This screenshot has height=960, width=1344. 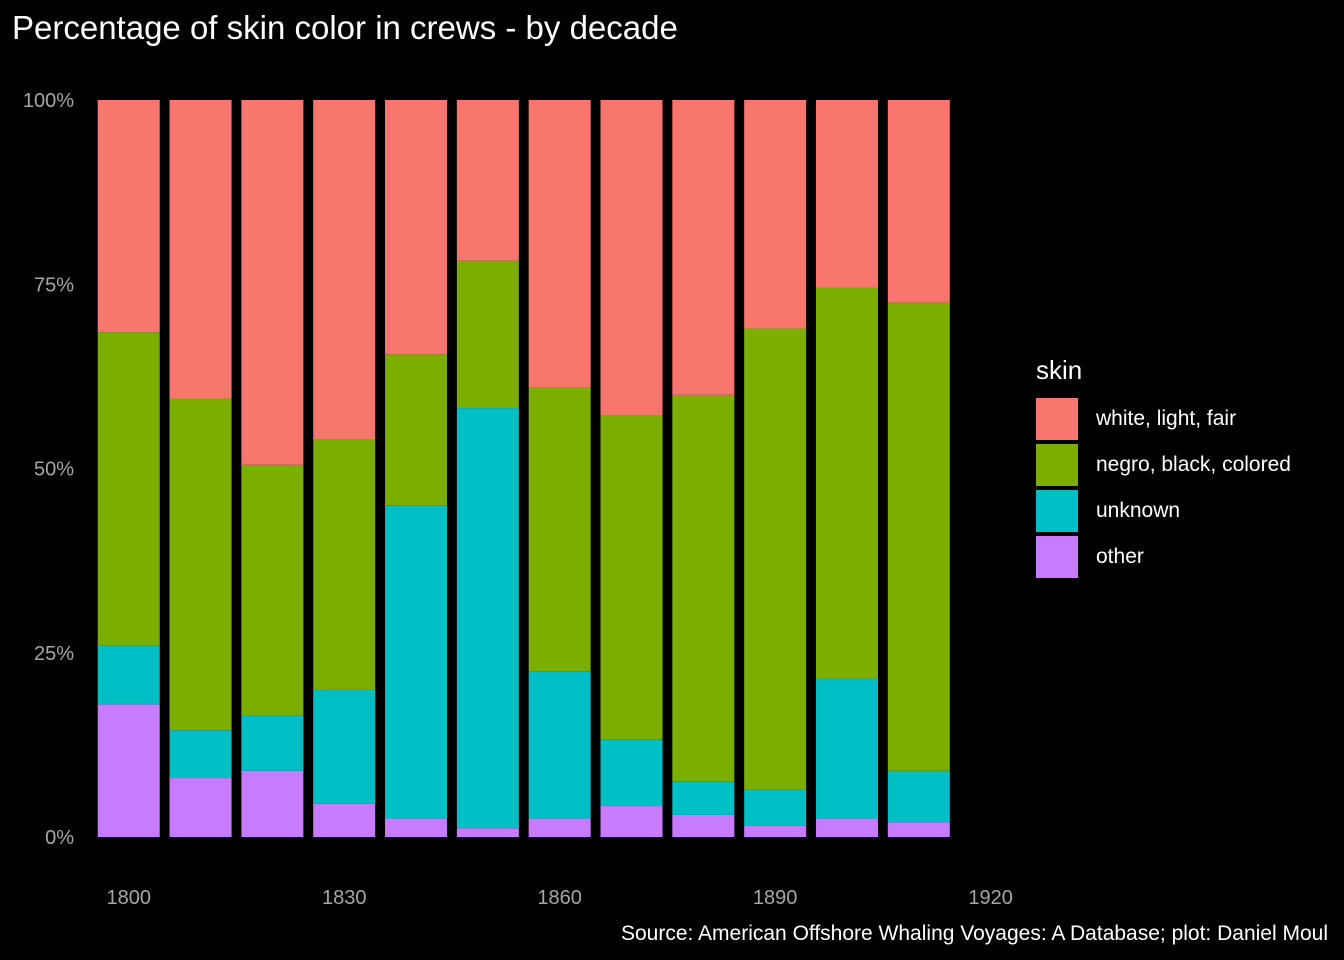 What do you see at coordinates (1059, 370) in the screenshot?
I see `legend-title: skin` at bounding box center [1059, 370].